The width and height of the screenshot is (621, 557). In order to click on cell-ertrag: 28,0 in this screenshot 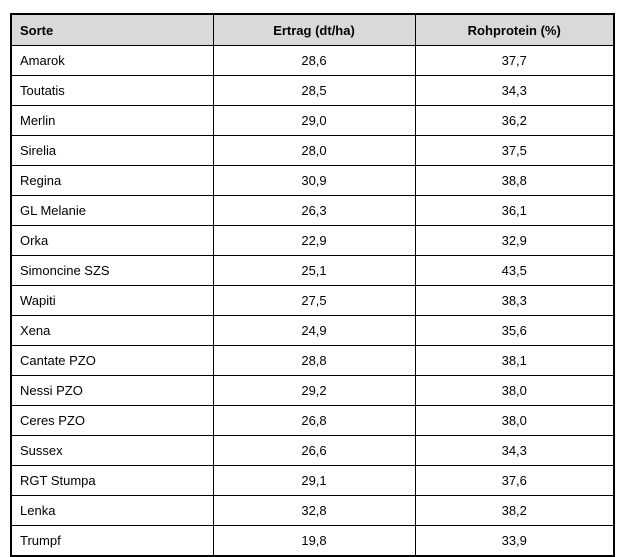, I will do `click(314, 150)`.